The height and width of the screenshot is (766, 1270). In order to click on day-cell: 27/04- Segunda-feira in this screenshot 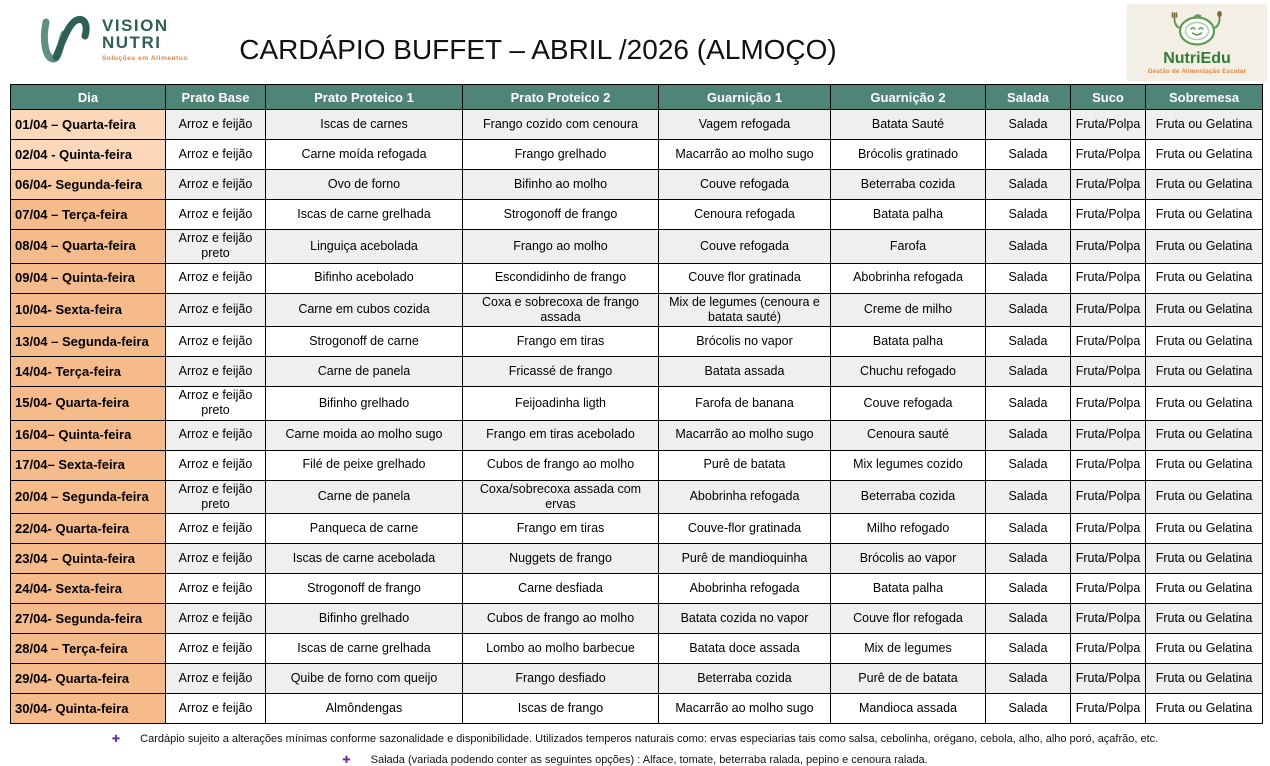, I will do `click(88, 618)`.